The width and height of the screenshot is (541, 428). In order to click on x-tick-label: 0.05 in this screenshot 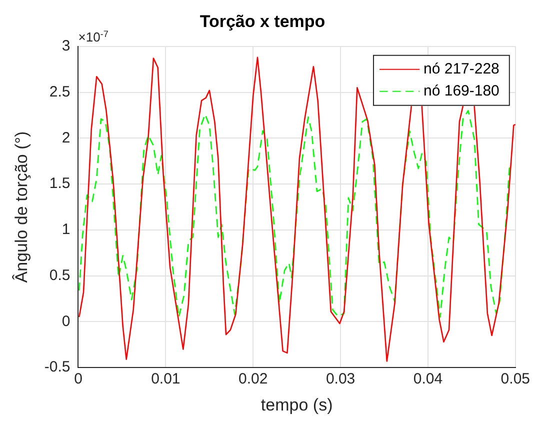, I will do `click(515, 379)`.